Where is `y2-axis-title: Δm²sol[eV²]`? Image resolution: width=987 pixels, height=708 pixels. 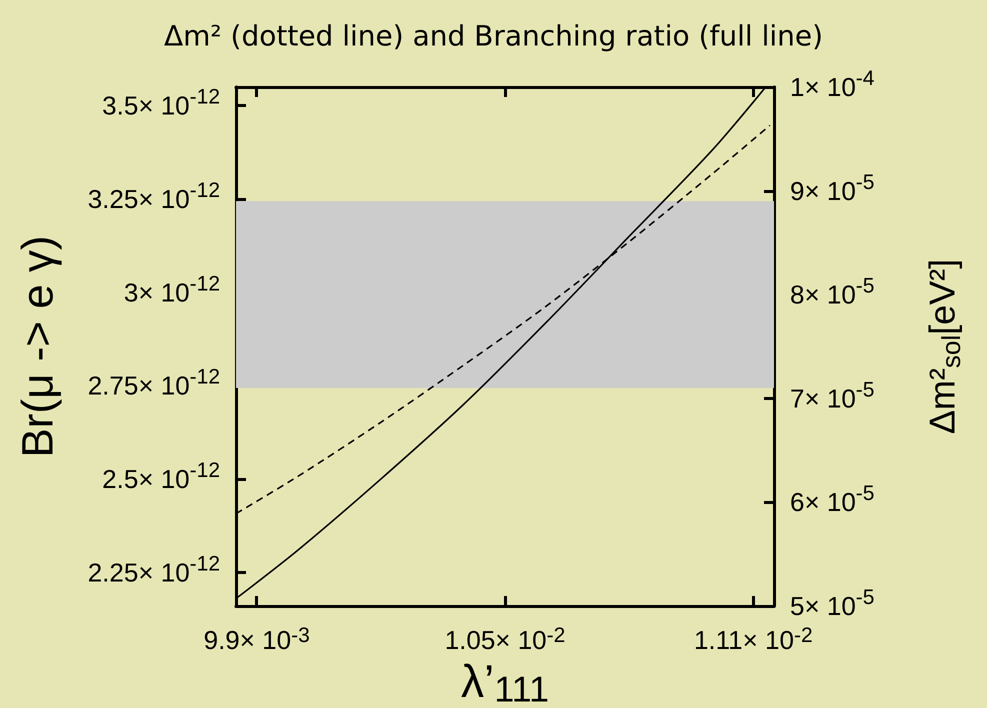 y2-axis-title: Δm²sol[eV²] is located at coordinates (944, 346).